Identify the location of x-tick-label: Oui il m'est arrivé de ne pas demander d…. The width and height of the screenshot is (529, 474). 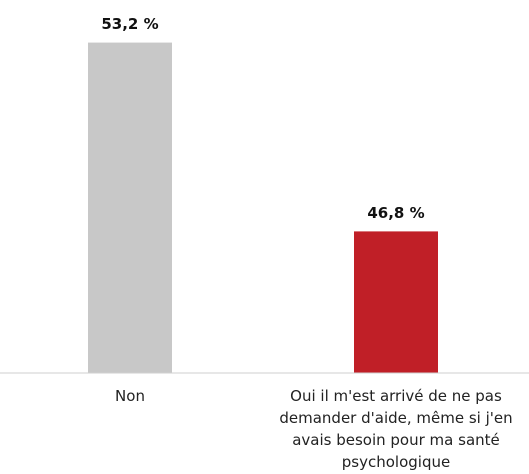
(396, 429).